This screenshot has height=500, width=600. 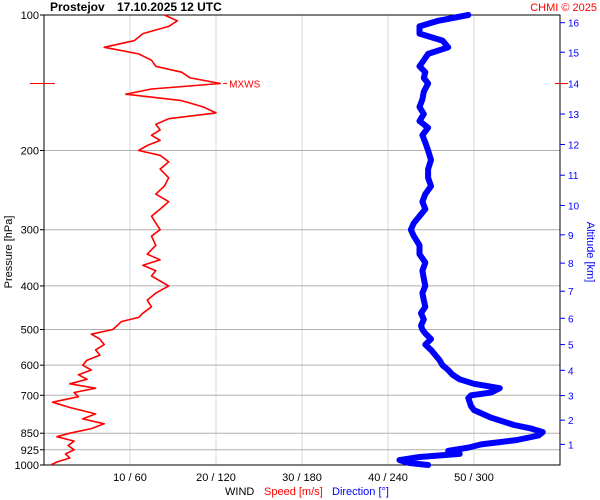 What do you see at coordinates (216, 478) in the screenshot?
I see `x-tick-label: 20 / 120` at bounding box center [216, 478].